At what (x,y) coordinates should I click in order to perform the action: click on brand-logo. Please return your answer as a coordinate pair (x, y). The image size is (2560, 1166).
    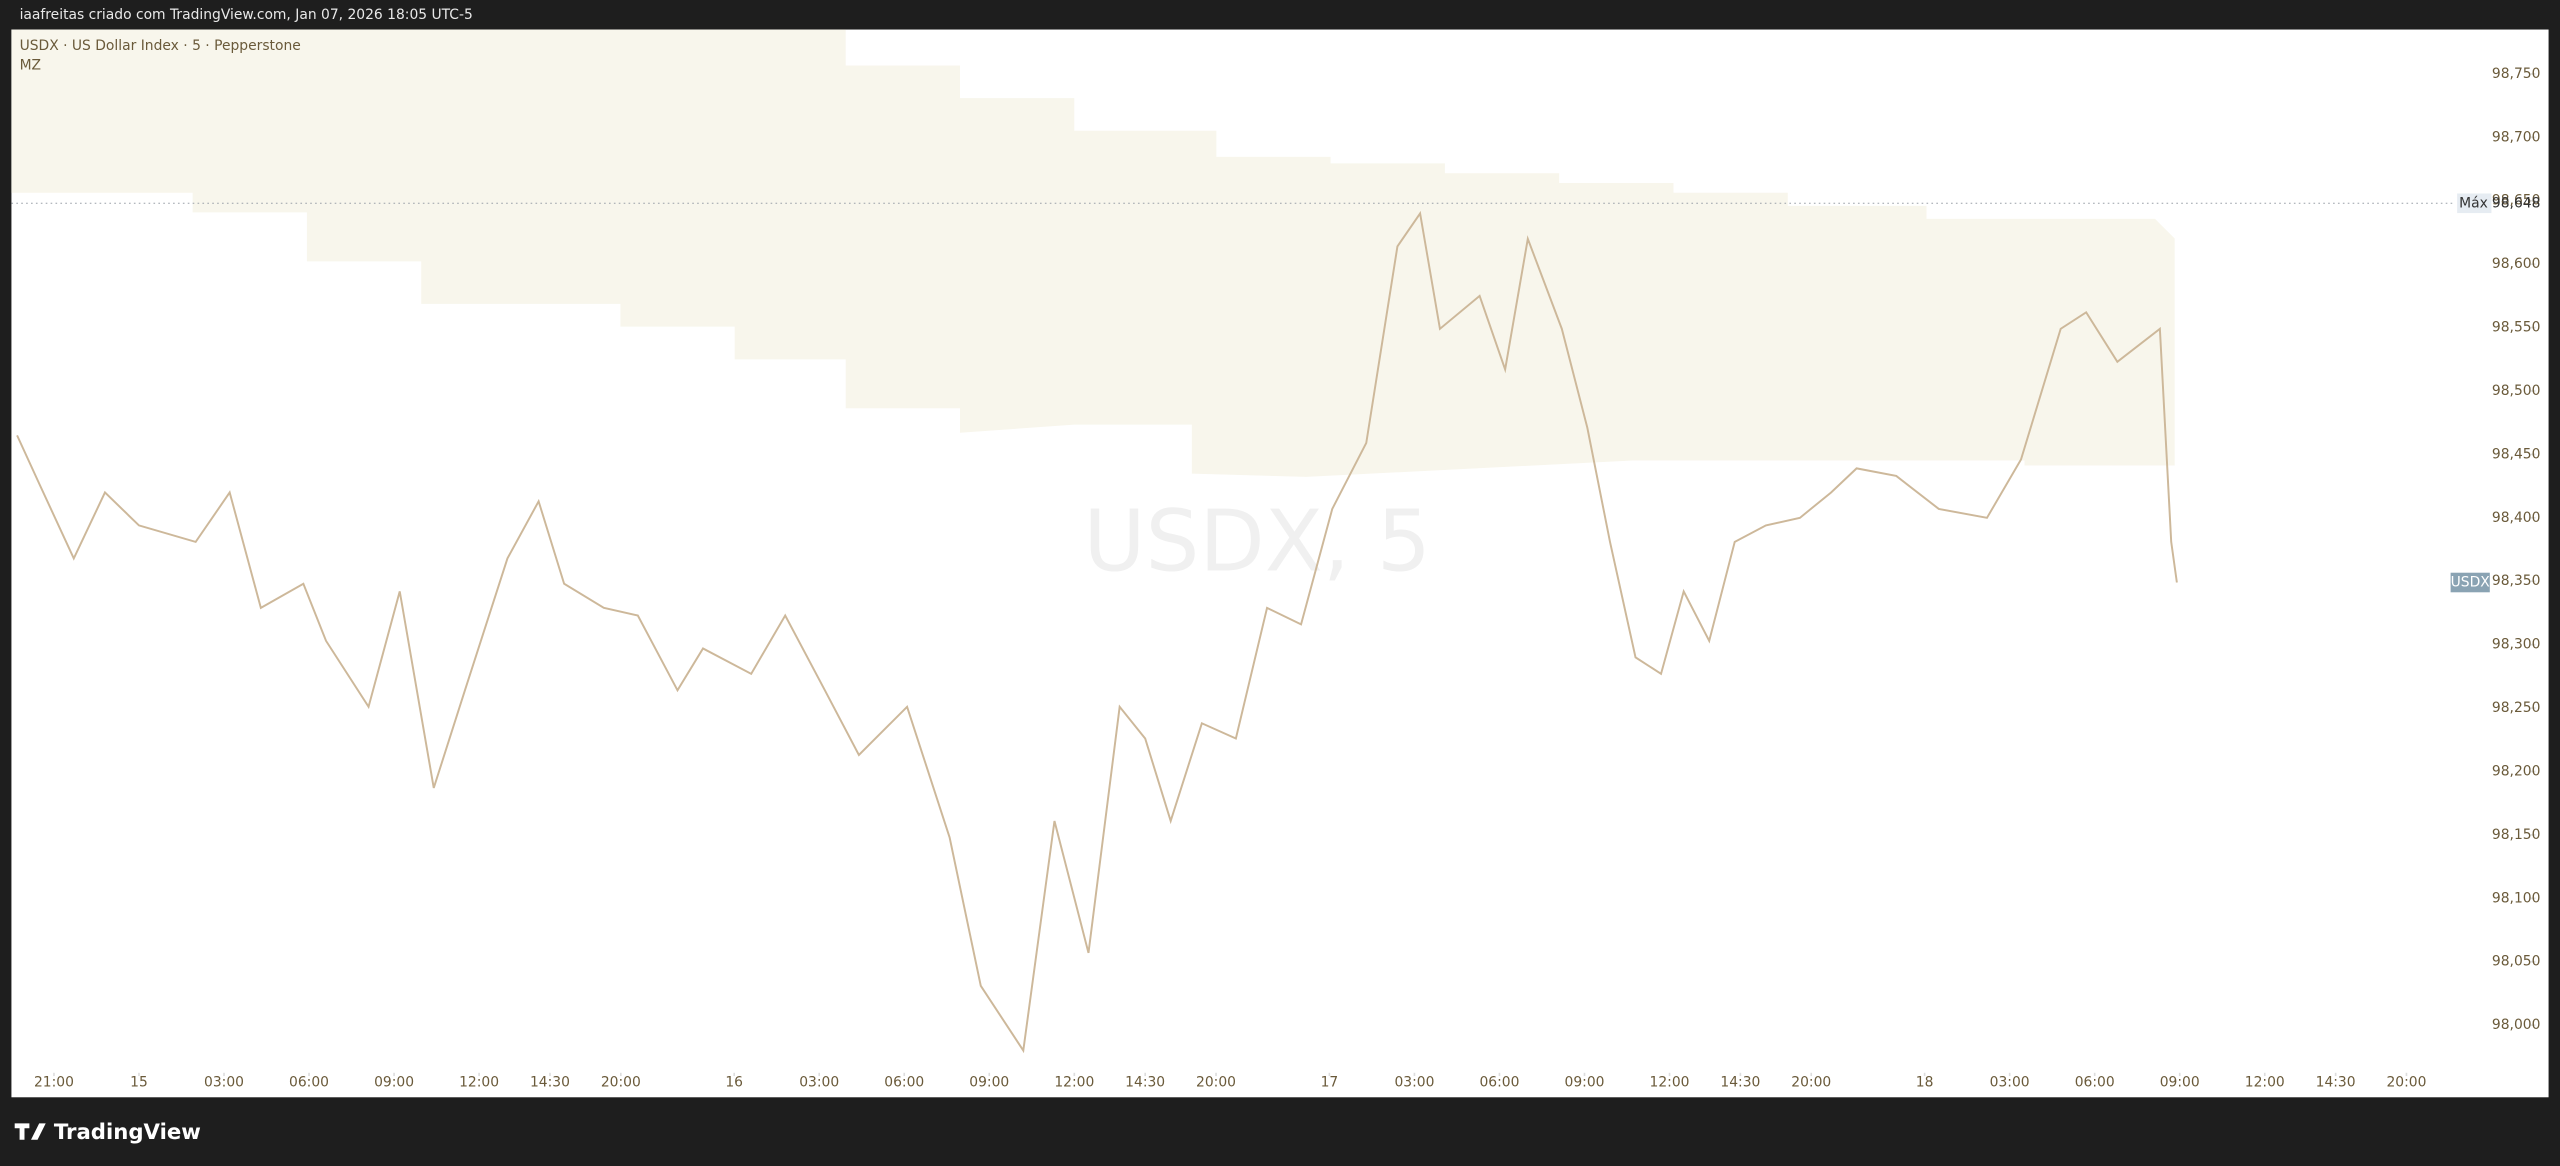
    Looking at the image, I should click on (30, 1131).